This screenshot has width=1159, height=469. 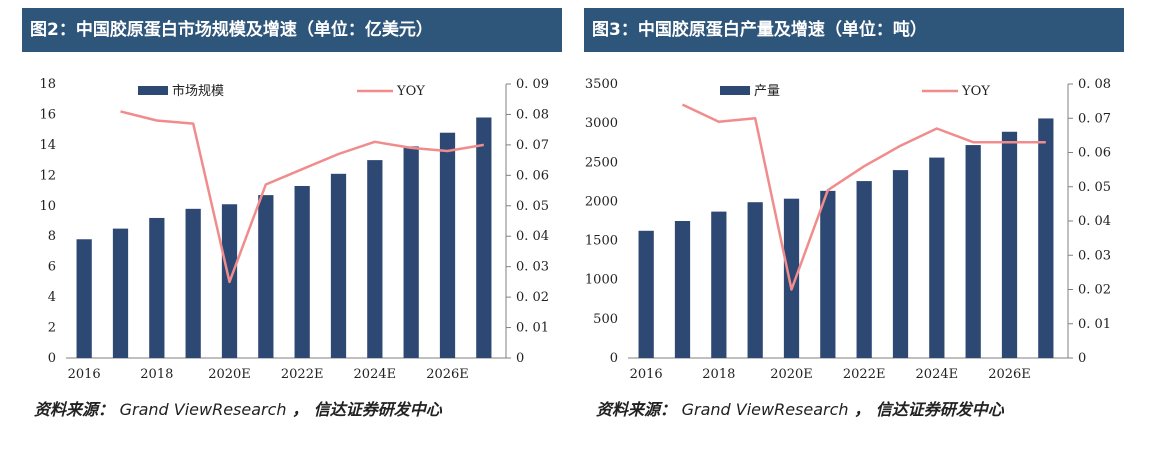 I want to click on y-tick-label: 2500, so click(x=601, y=162).